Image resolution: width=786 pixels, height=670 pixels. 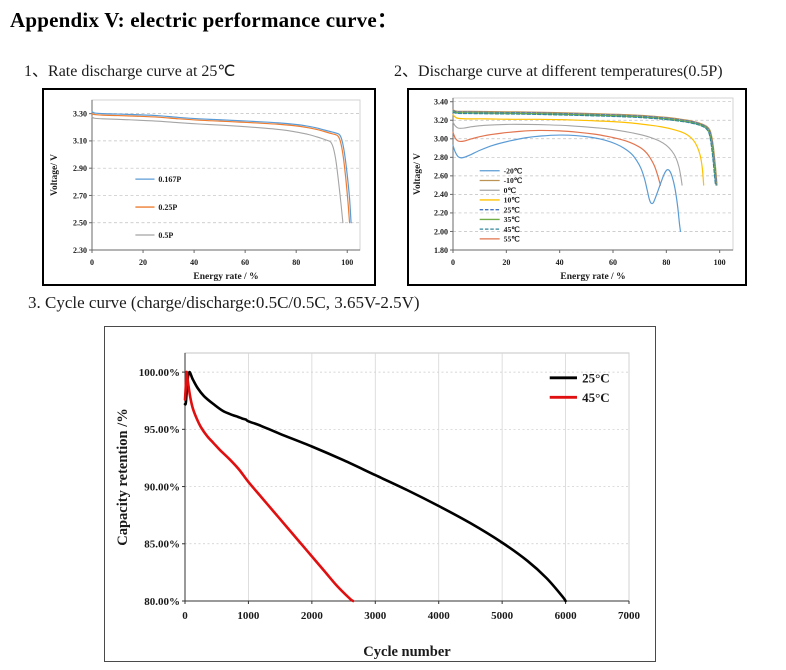 I want to click on svg-text: 80.00%, so click(x=162, y=602).